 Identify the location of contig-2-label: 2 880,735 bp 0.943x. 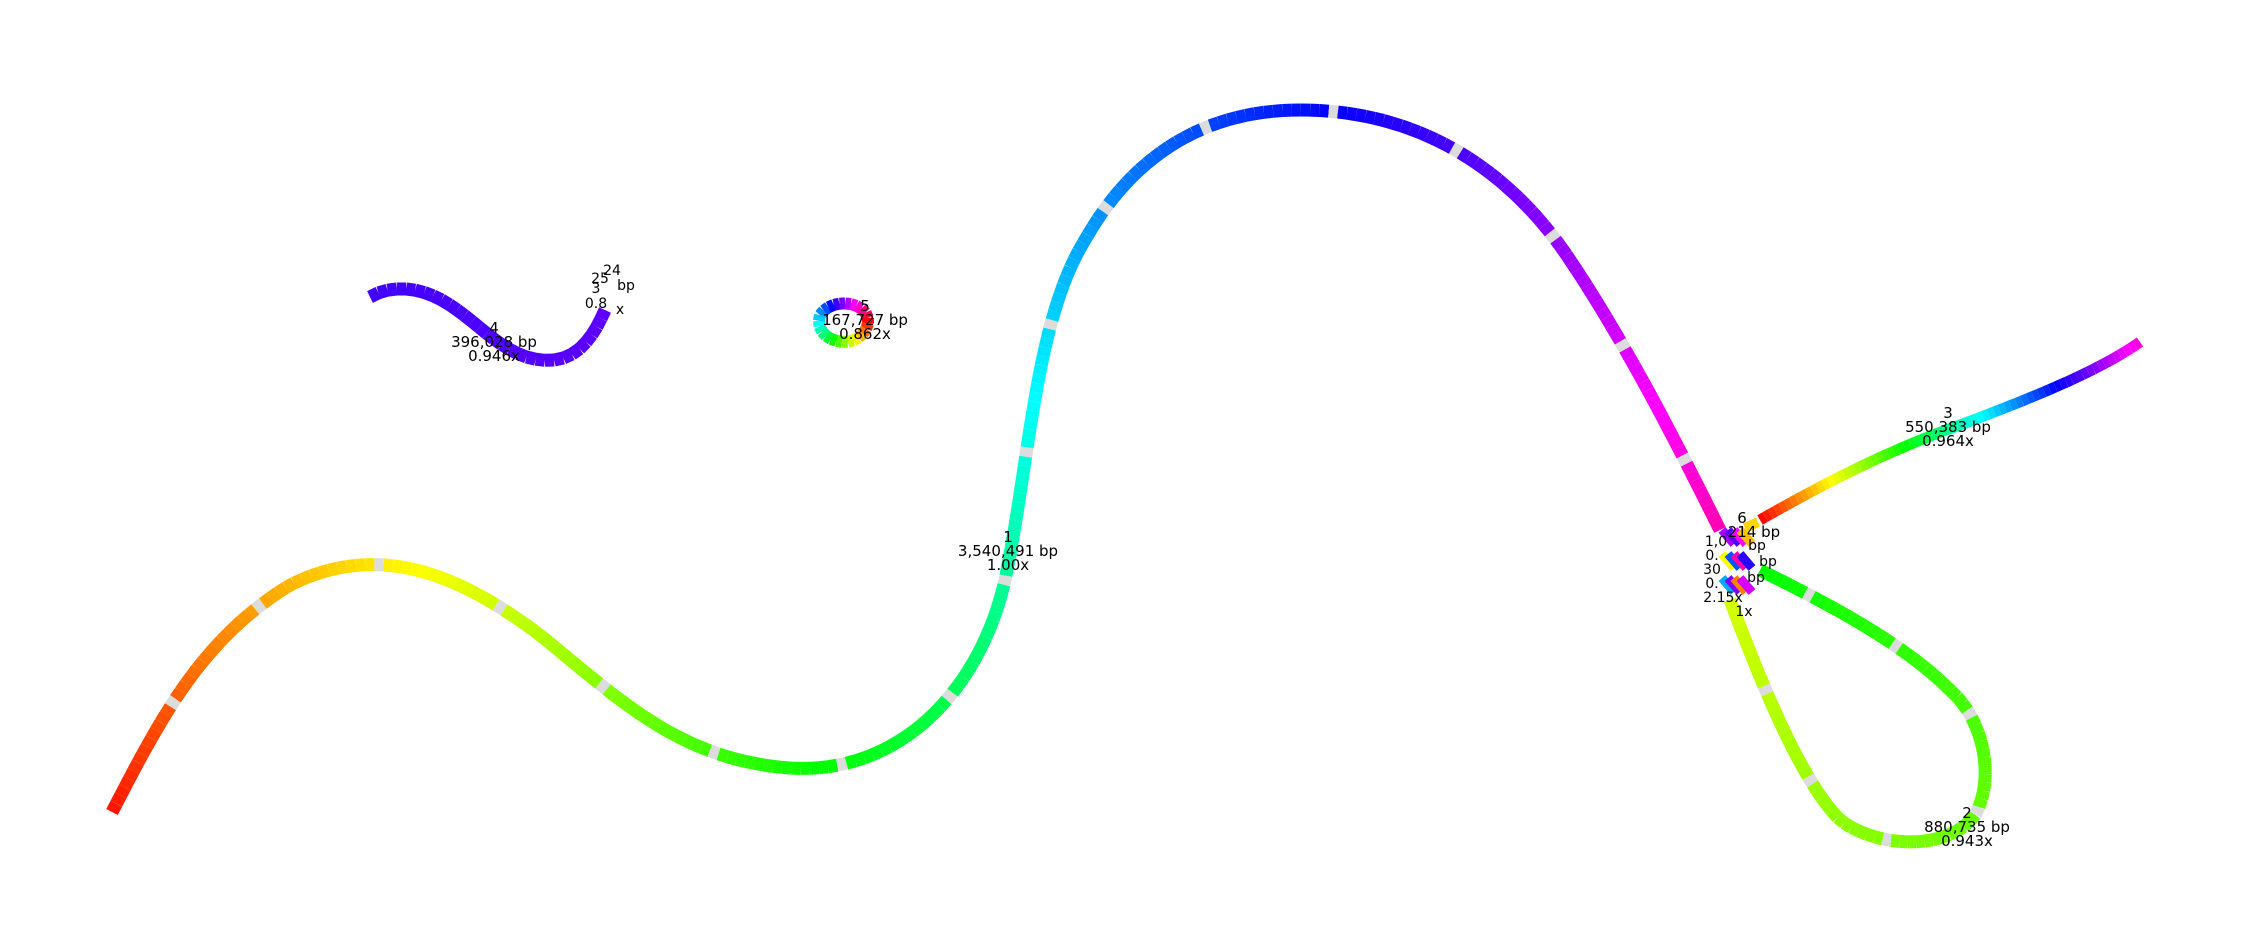
(1967, 827).